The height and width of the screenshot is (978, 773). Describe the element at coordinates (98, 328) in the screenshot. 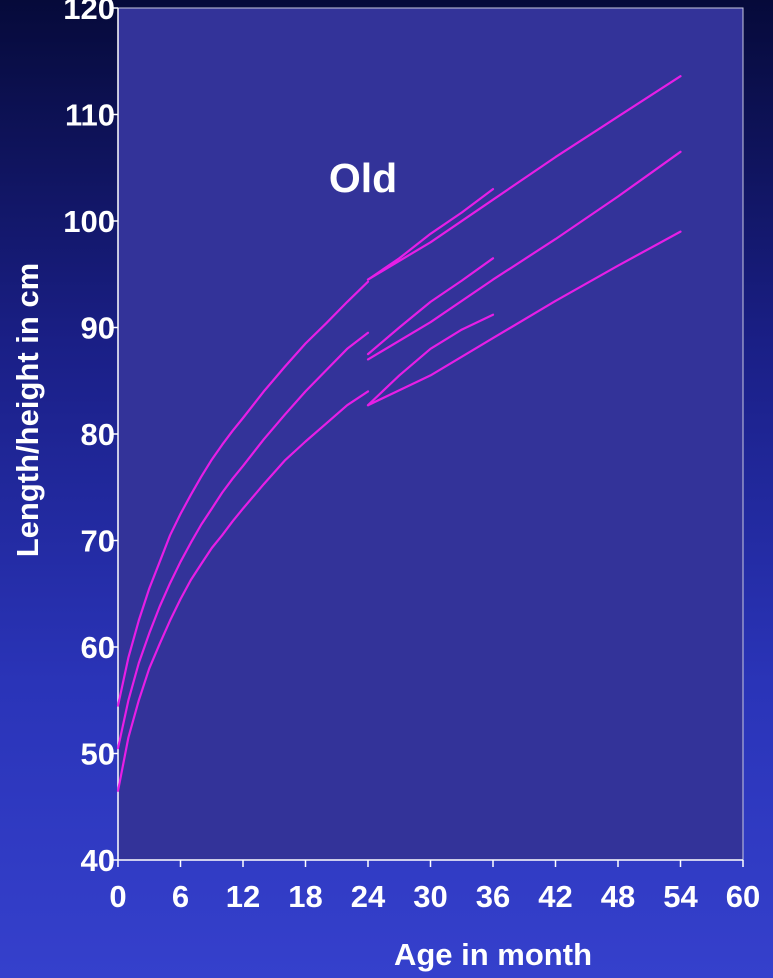

I see `y-tick-label: 90` at that location.